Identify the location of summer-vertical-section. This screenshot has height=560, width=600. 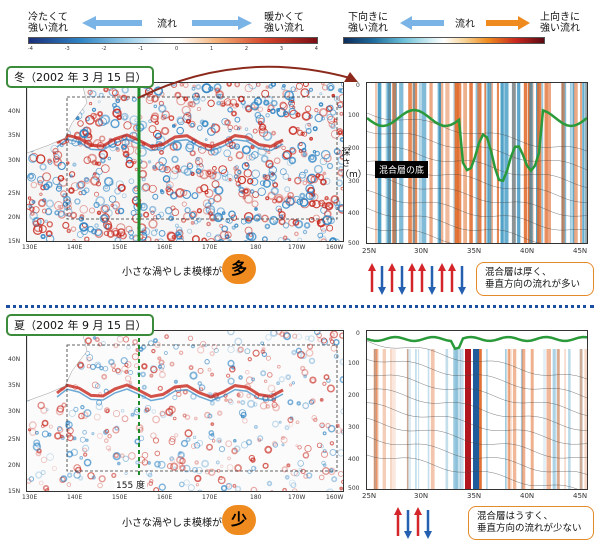
(477, 410).